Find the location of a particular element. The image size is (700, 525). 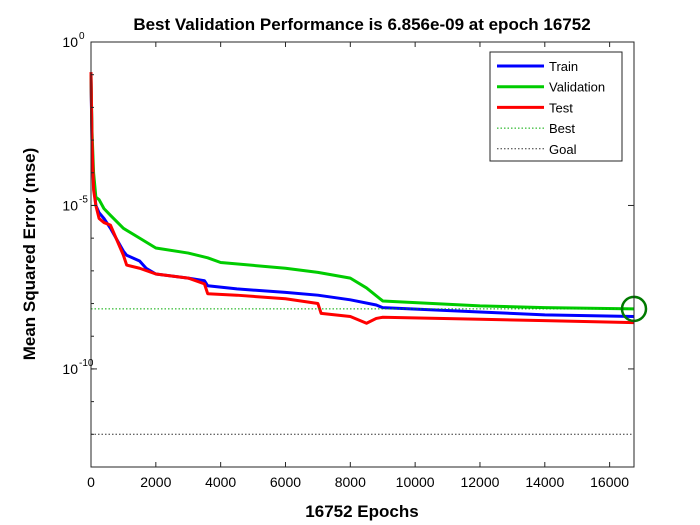

x-tick-label: 4000 is located at coordinates (220, 482).